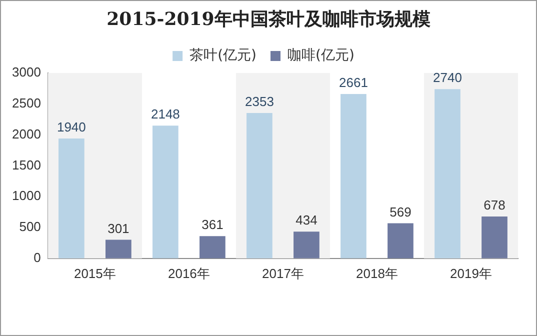  Describe the element at coordinates (283, 273) in the screenshot. I see `x-tick-label: 2017年` at that location.